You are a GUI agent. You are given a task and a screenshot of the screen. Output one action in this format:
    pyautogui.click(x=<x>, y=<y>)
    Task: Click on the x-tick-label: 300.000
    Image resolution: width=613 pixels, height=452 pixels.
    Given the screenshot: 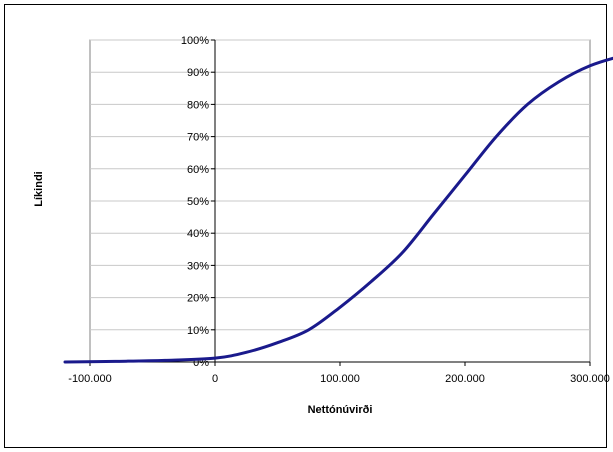 What is the action you would take?
    pyautogui.click(x=590, y=379)
    